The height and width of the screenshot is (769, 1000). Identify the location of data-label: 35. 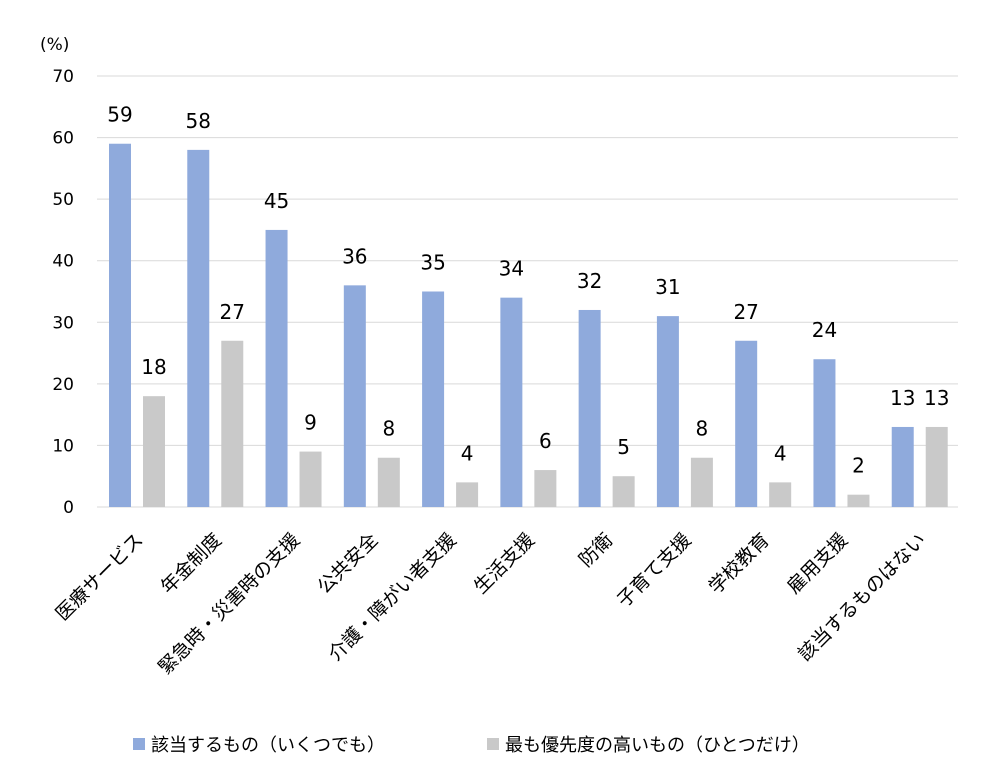
(432, 263).